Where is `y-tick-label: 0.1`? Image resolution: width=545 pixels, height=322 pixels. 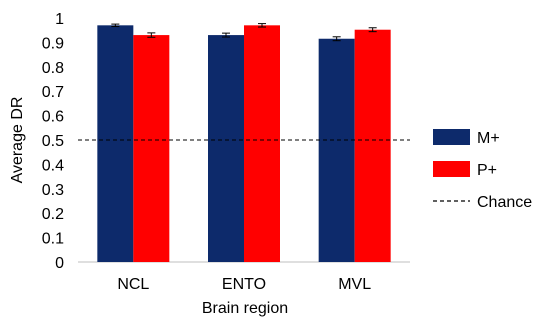
y-tick-label: 0.1 is located at coordinates (53, 239).